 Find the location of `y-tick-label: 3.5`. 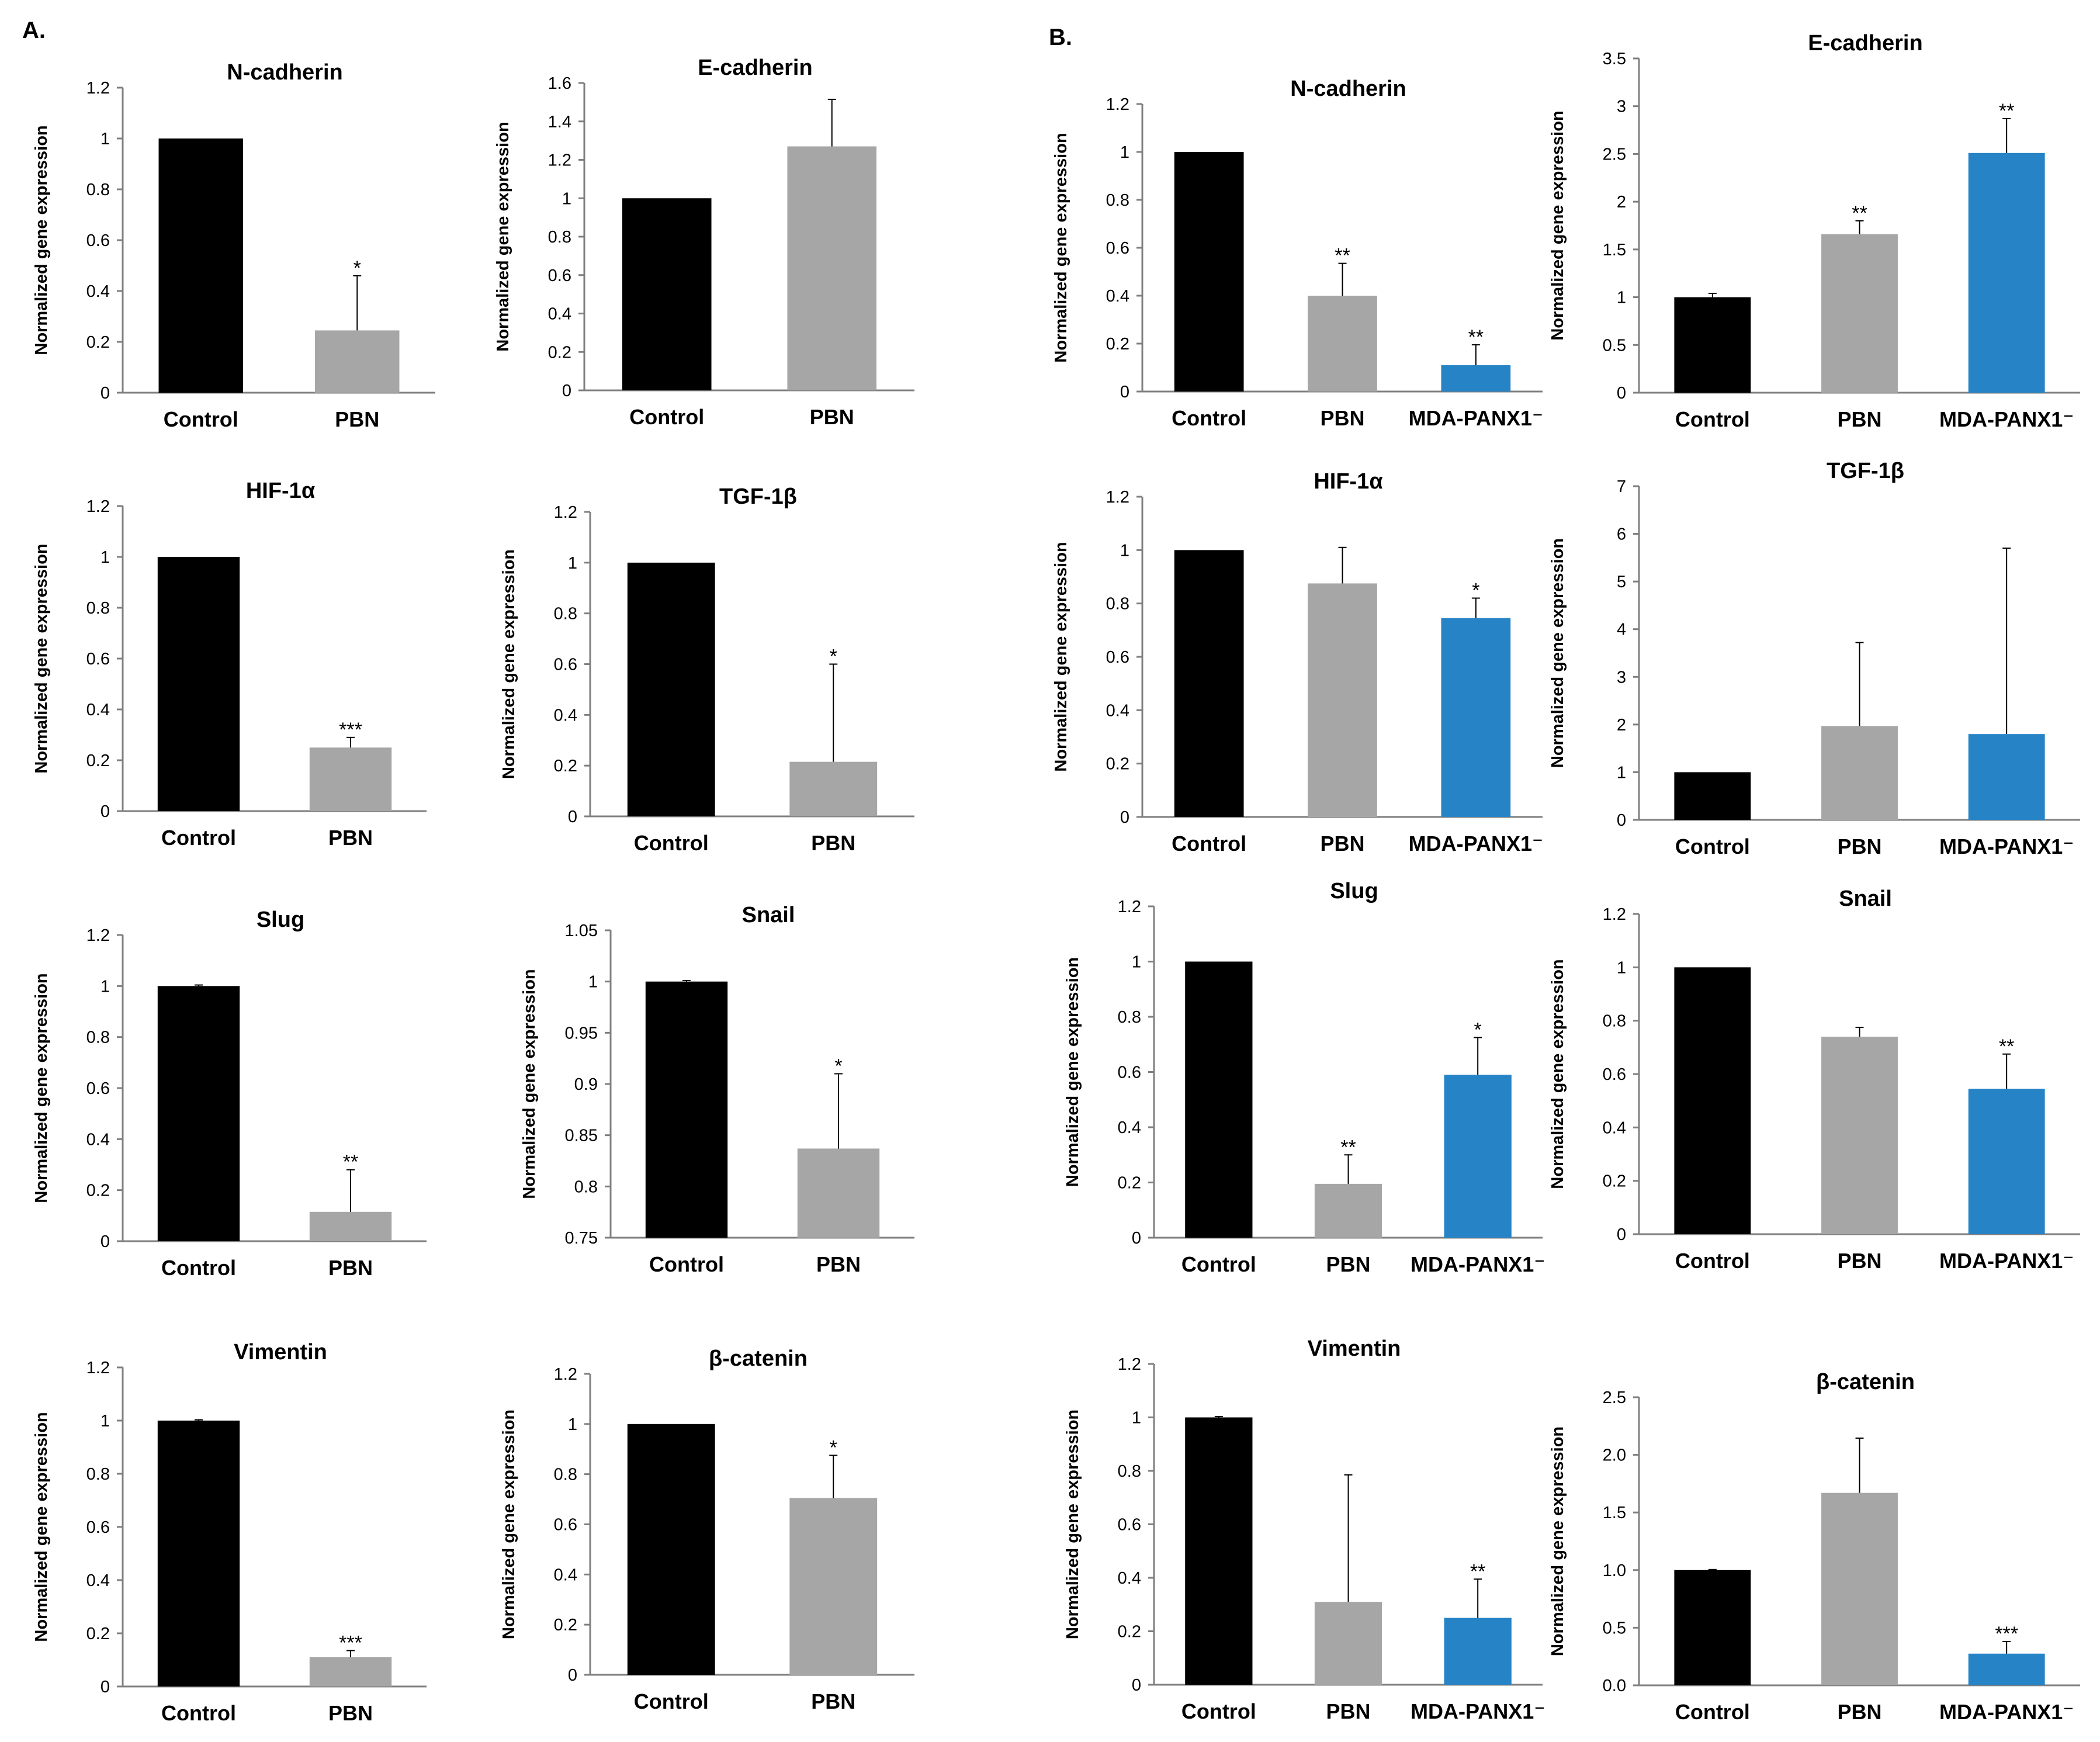

y-tick-label: 3.5 is located at coordinates (1614, 59).